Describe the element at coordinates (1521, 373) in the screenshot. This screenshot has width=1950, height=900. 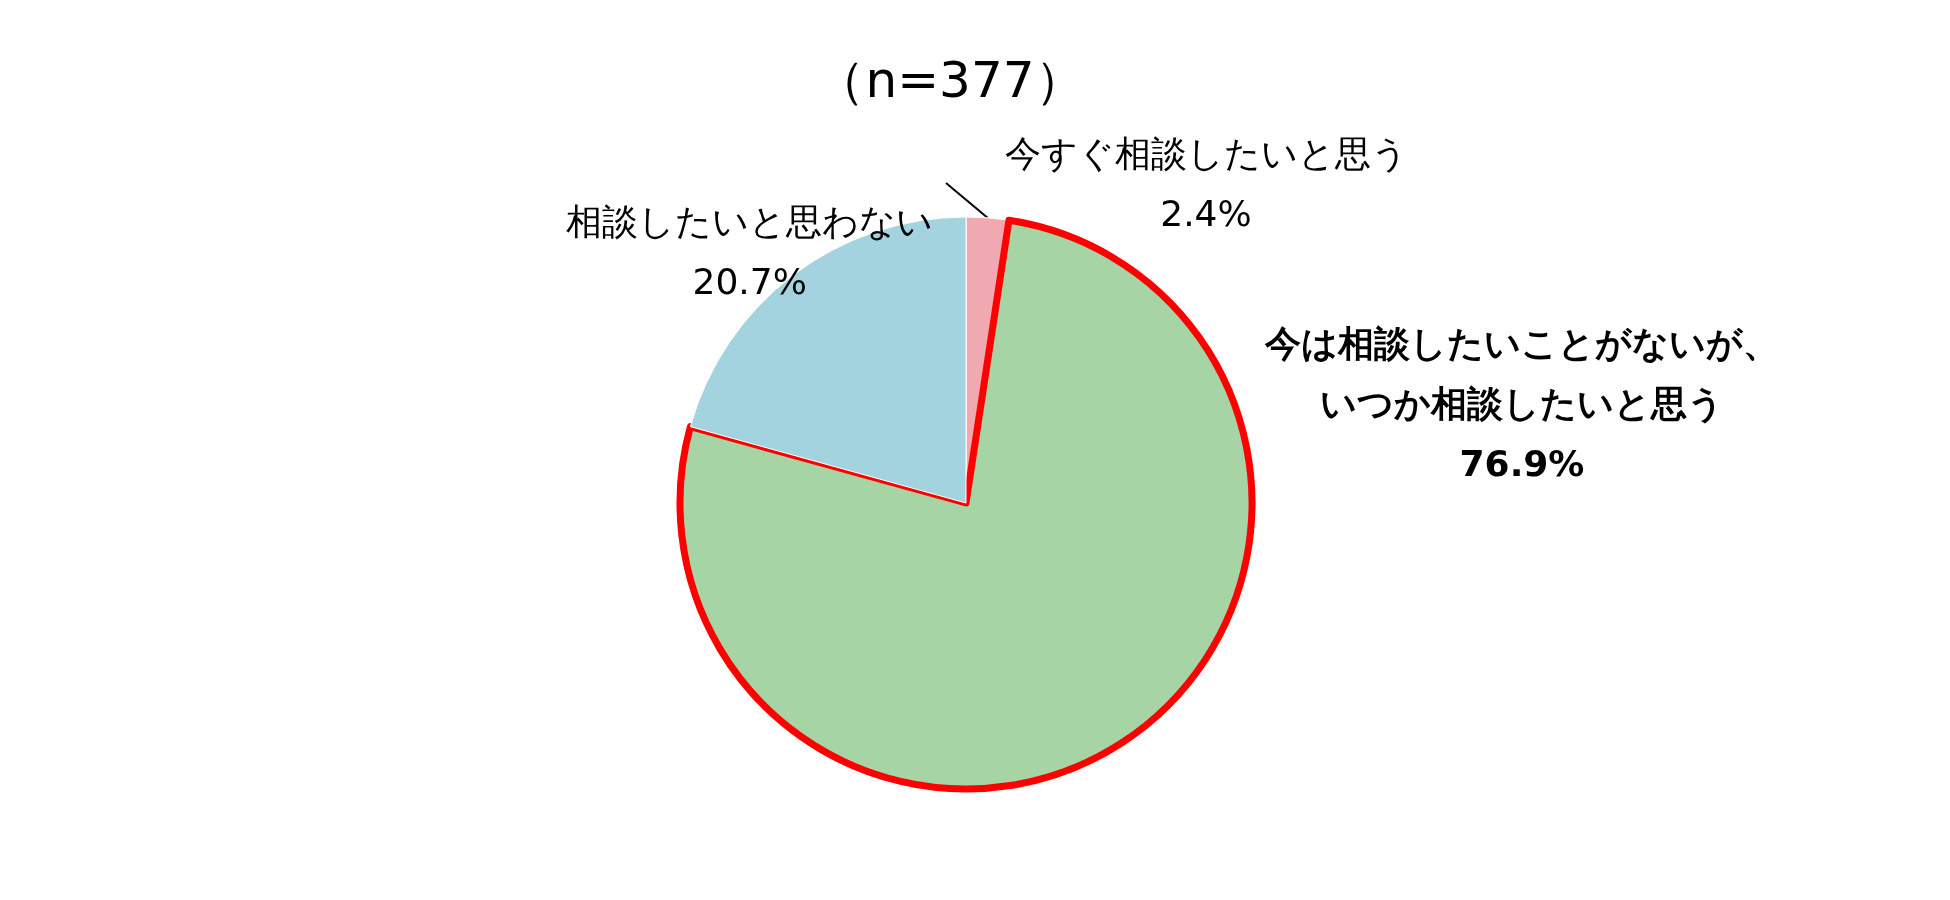
I see `slice-label: 今は相談したいことがないが、いつか相談したいと思う` at that location.